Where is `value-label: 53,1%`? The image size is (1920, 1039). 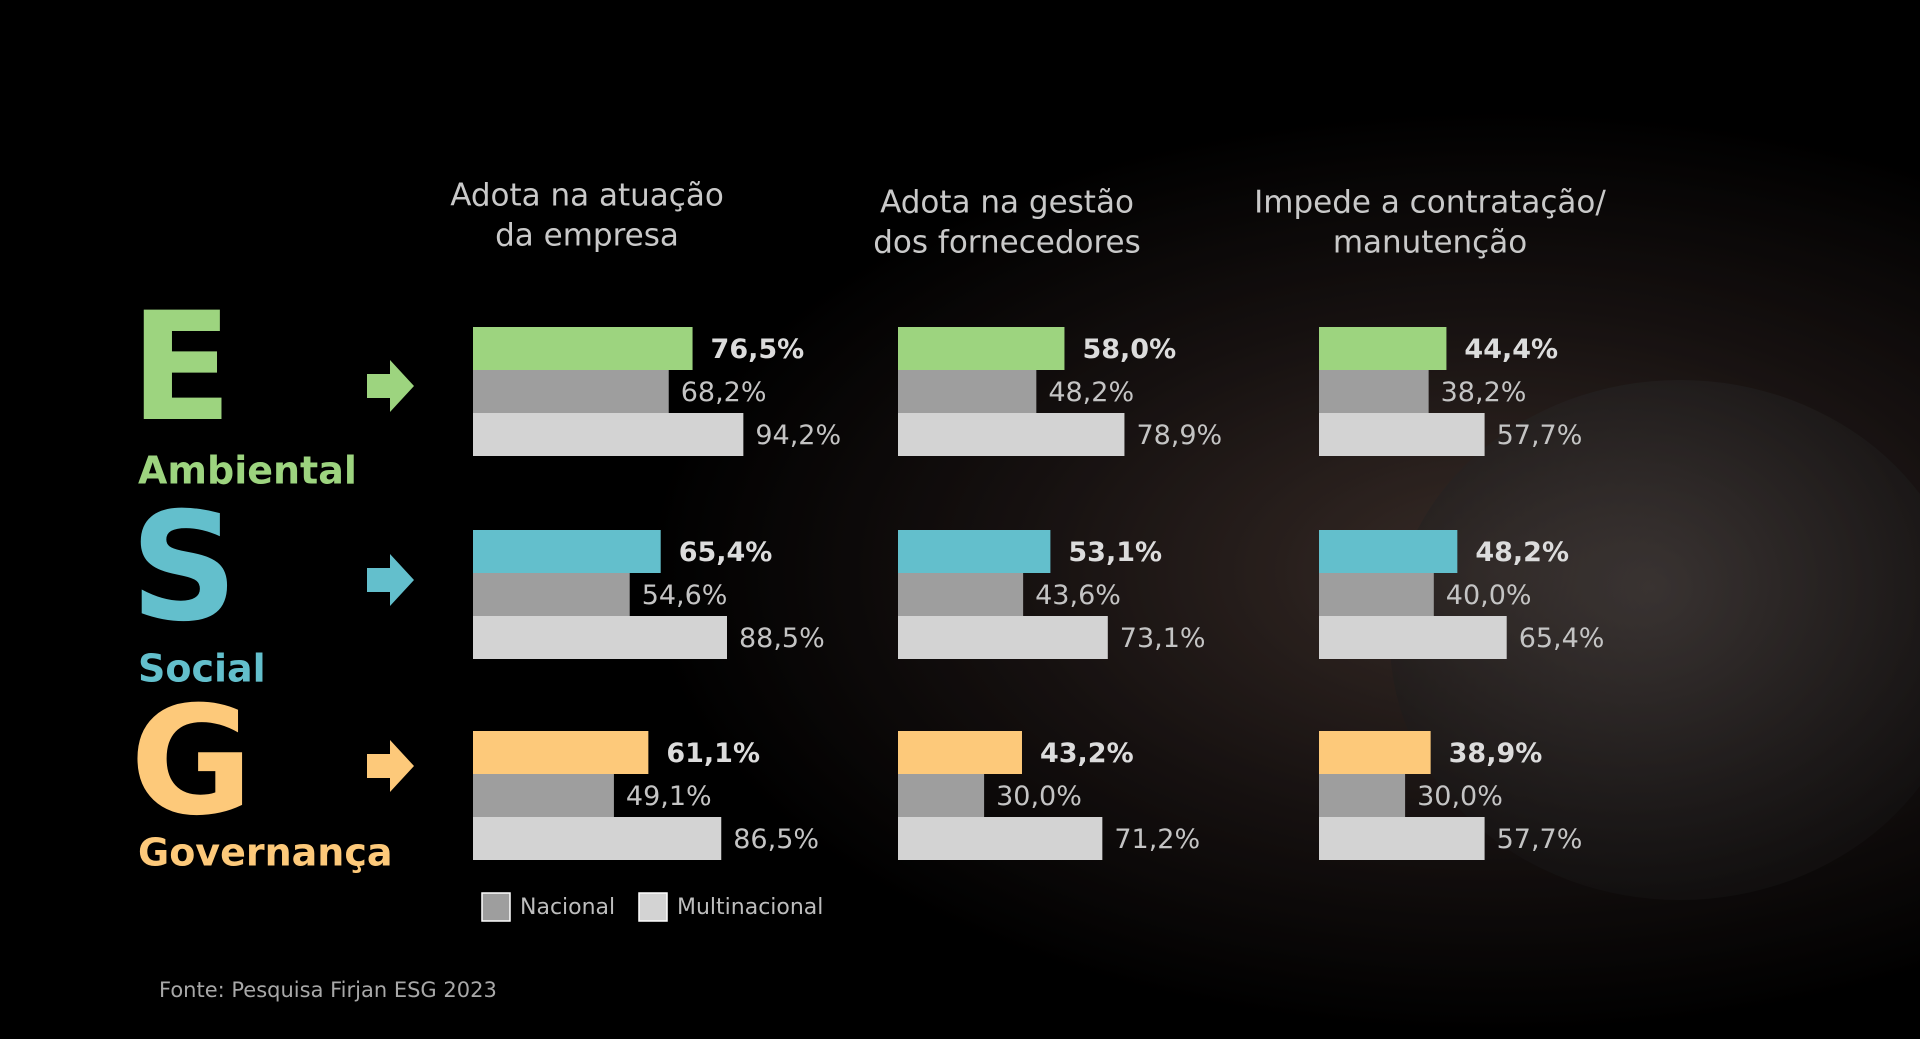
value-label: 53,1% is located at coordinates (1115, 552).